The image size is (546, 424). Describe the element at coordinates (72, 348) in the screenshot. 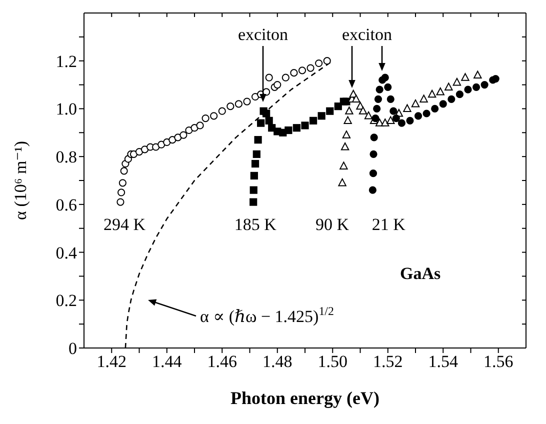

I see `y-tick-label: 0` at that location.